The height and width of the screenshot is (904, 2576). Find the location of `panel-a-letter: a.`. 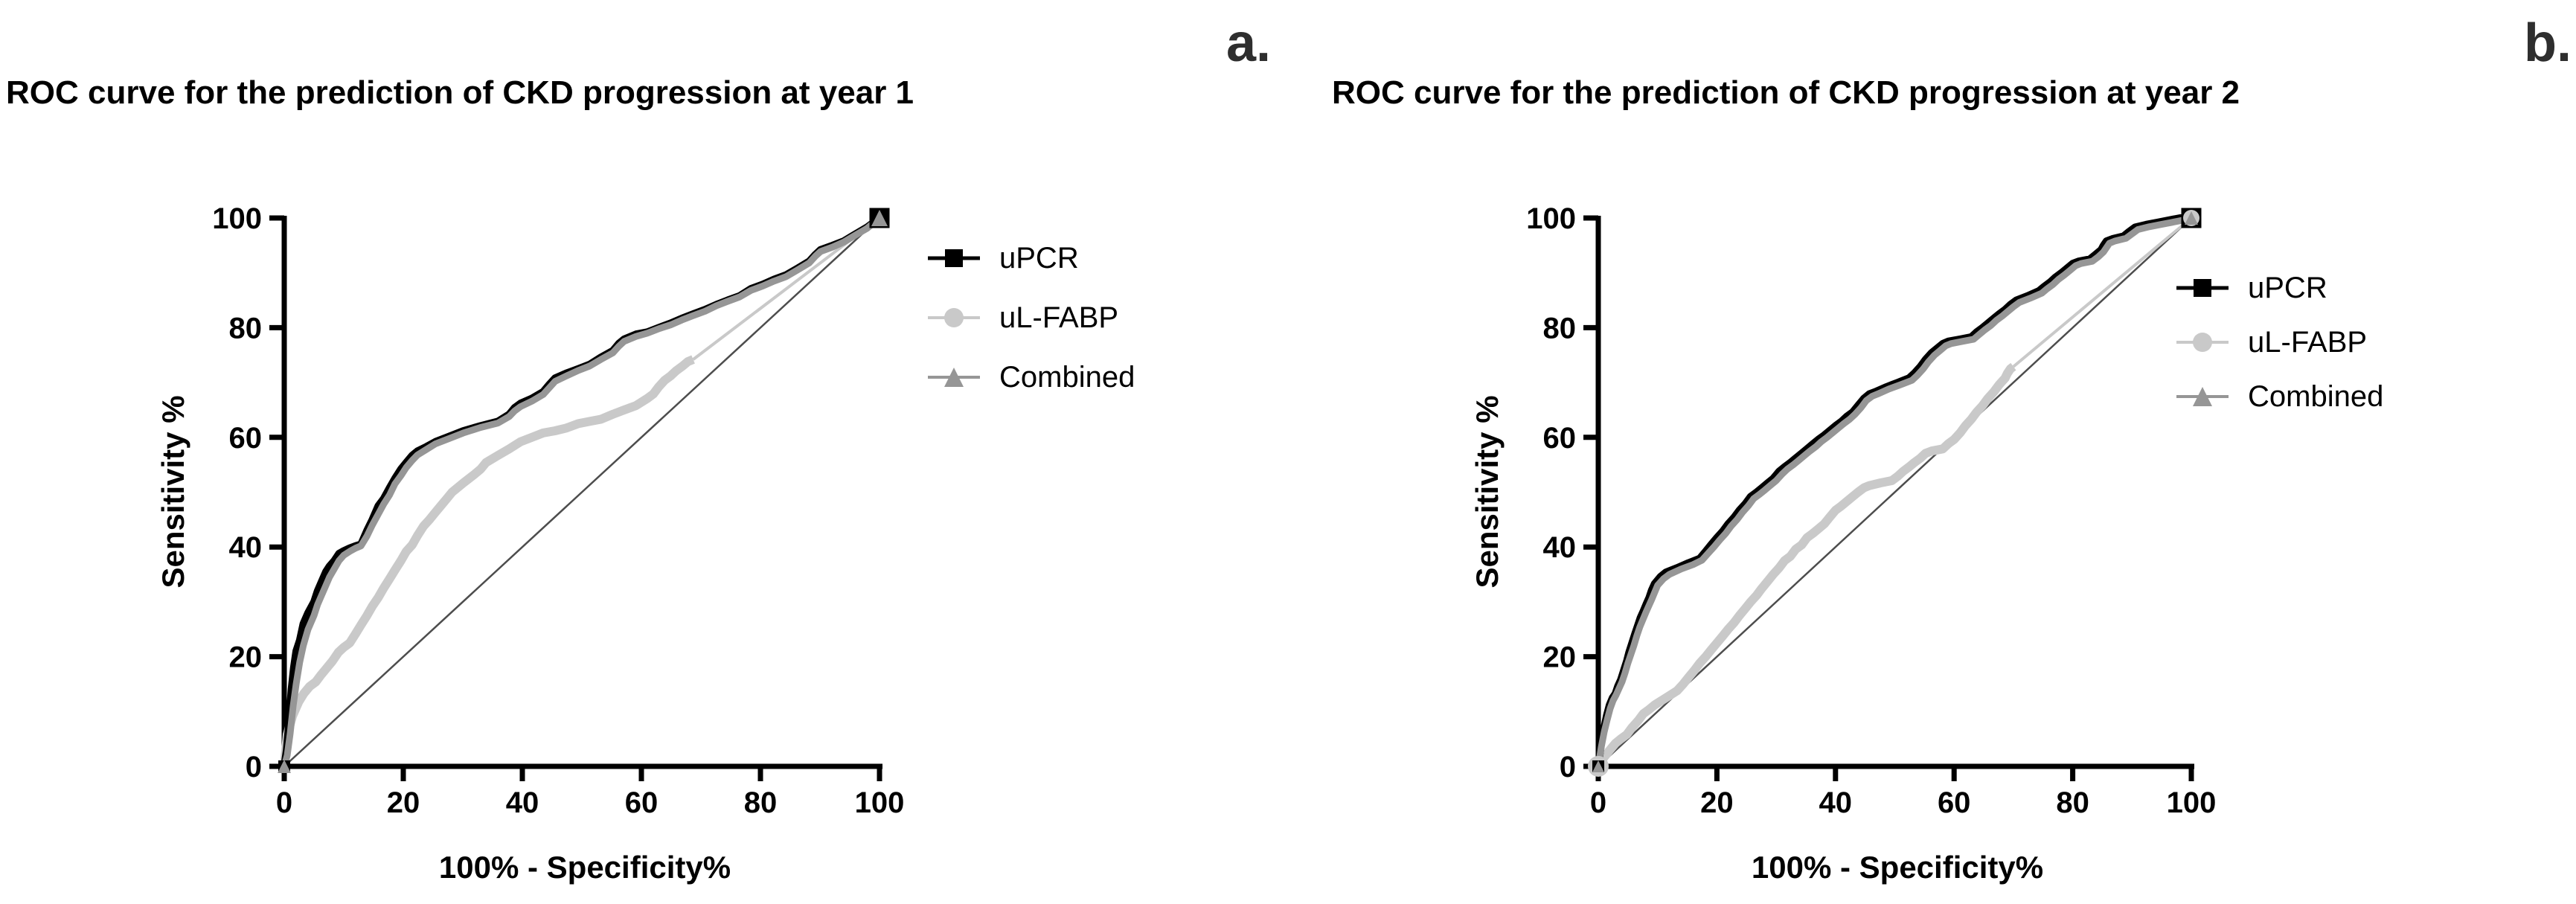

panel-a-letter: a. is located at coordinates (1249, 43).